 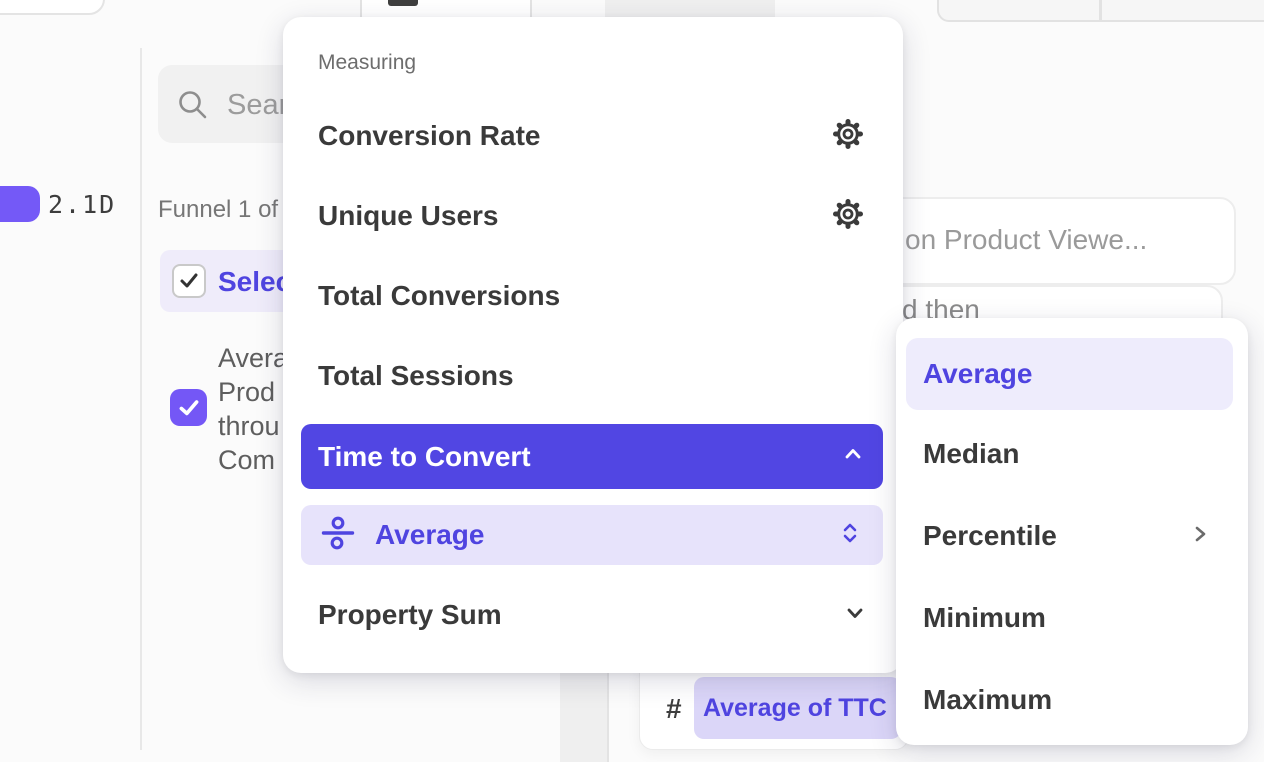 What do you see at coordinates (591, 376) in the screenshot?
I see `menu-item-total-sessions: Total Sessions` at bounding box center [591, 376].